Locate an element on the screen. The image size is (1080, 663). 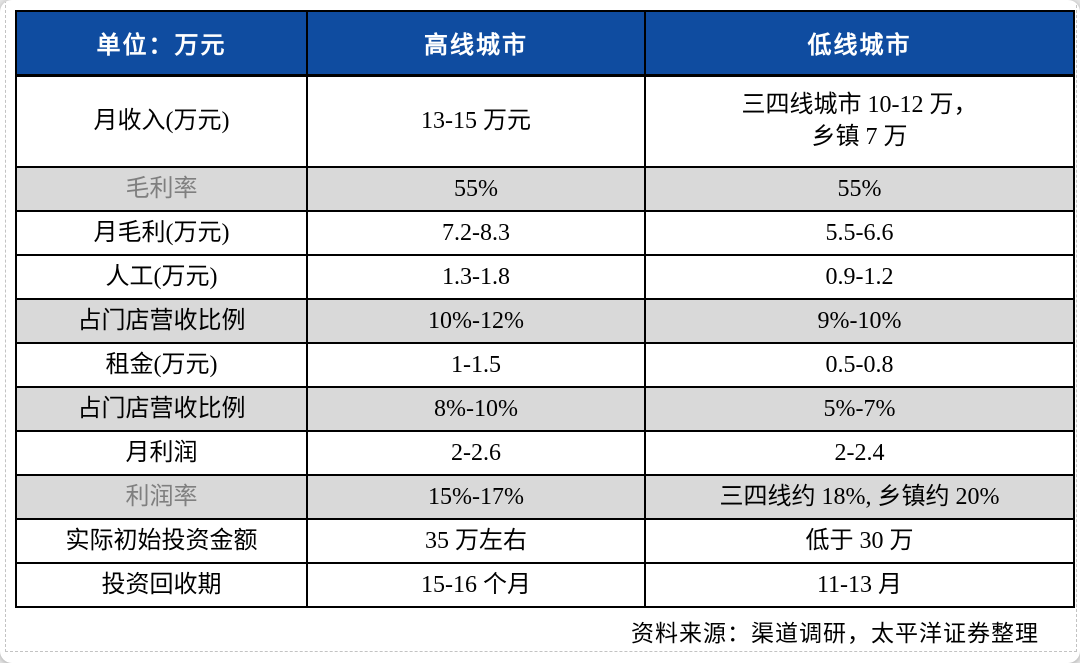
row-label-cell: 毛利率 is located at coordinates (161, 189).